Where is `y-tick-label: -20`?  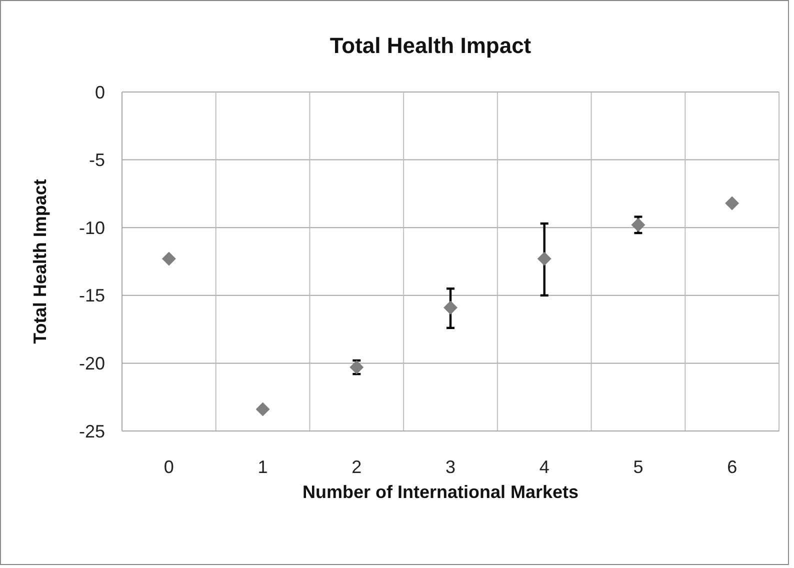 y-tick-label: -20 is located at coordinates (91, 364).